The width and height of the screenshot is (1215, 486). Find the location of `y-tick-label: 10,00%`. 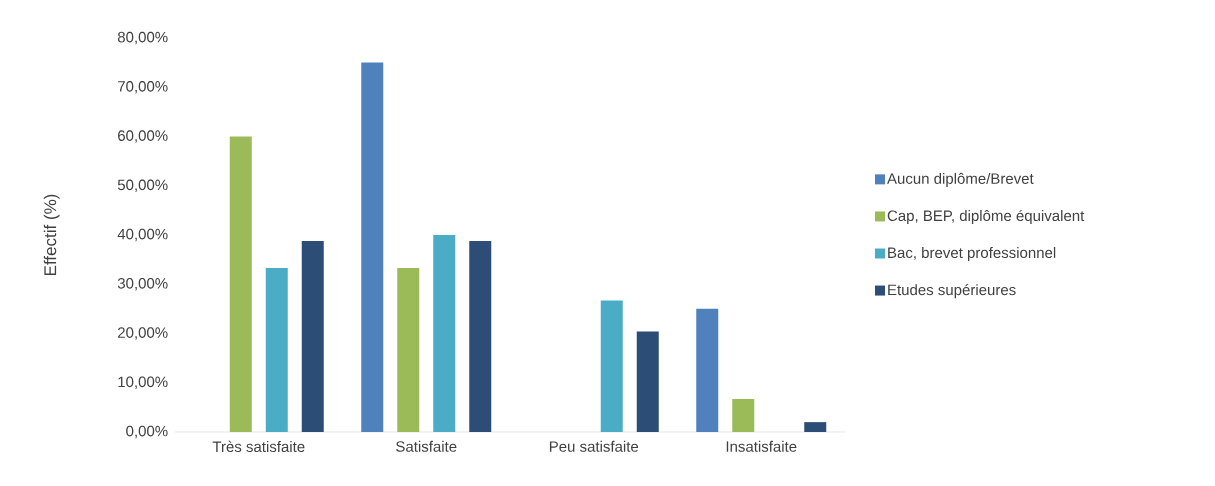

y-tick-label: 10,00% is located at coordinates (143, 382).